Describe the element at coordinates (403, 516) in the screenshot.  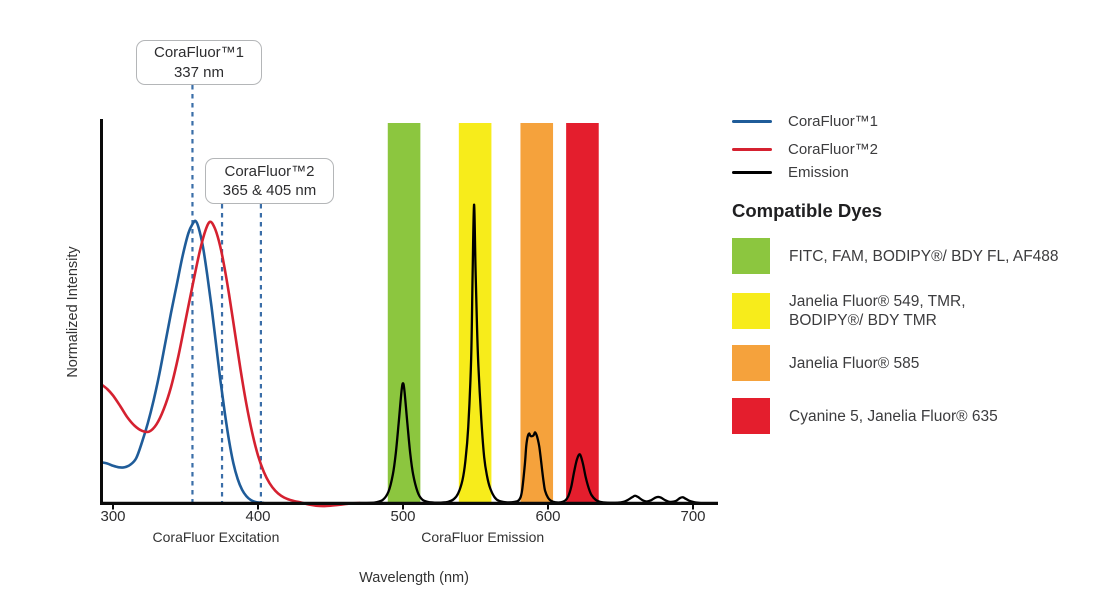
I see `x-tick-label-500: 500` at that location.